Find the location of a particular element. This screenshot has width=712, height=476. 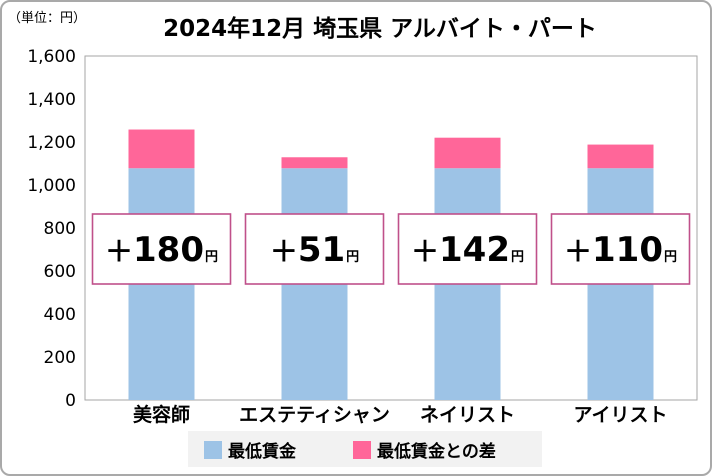

x-axis-categories: 美容師 エステティシャン ネイリスト アイリスト is located at coordinates (400, 414).